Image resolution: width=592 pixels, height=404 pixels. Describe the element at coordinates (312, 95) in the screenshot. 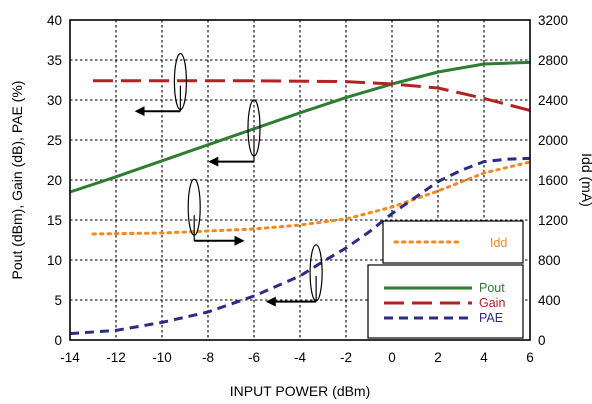

I see `series-line-gain` at that location.